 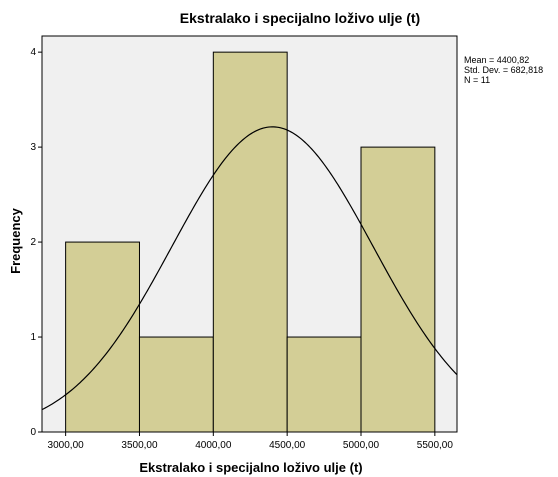 What do you see at coordinates (213, 445) in the screenshot?
I see `x-tick-label: 4000,00` at bounding box center [213, 445].